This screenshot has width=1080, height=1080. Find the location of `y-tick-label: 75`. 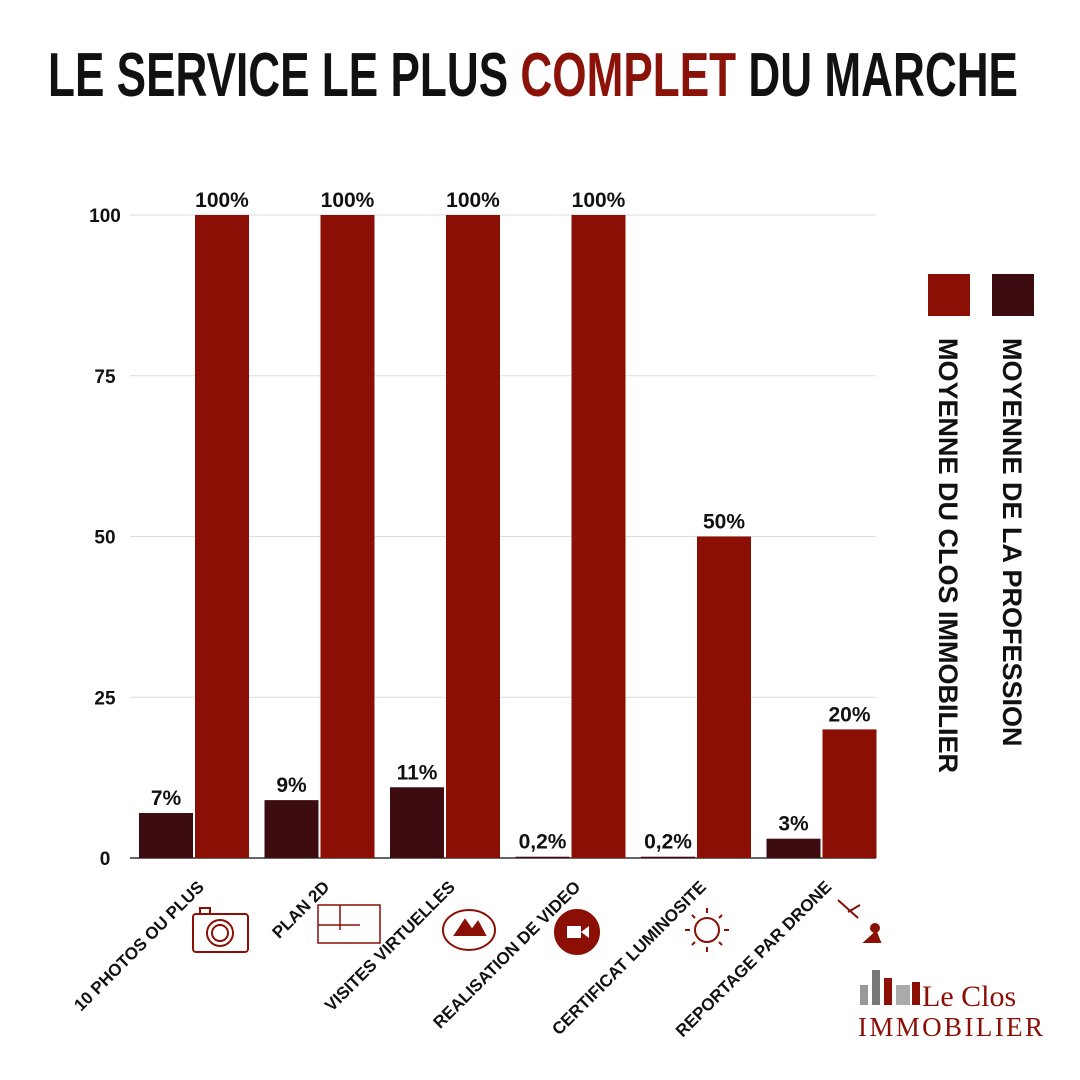

y-tick-label: 75 is located at coordinates (105, 377).